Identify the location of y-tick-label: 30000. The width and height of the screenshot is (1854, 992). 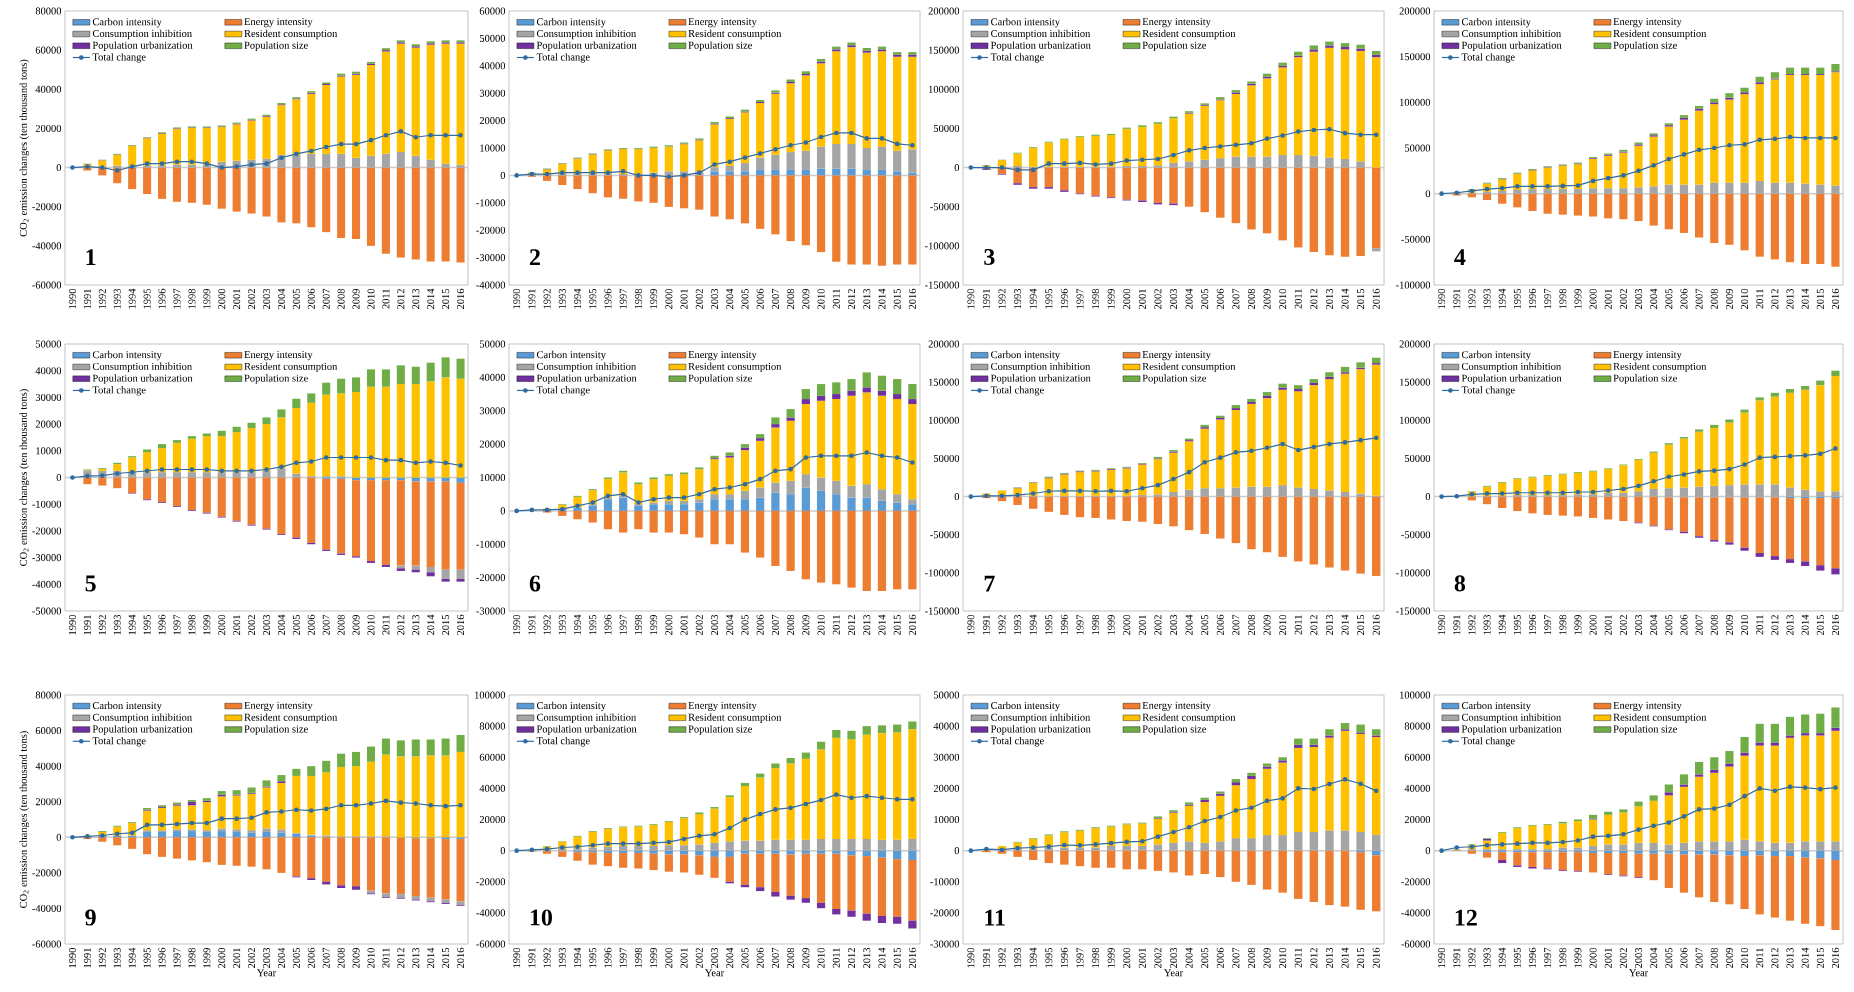
(946, 757).